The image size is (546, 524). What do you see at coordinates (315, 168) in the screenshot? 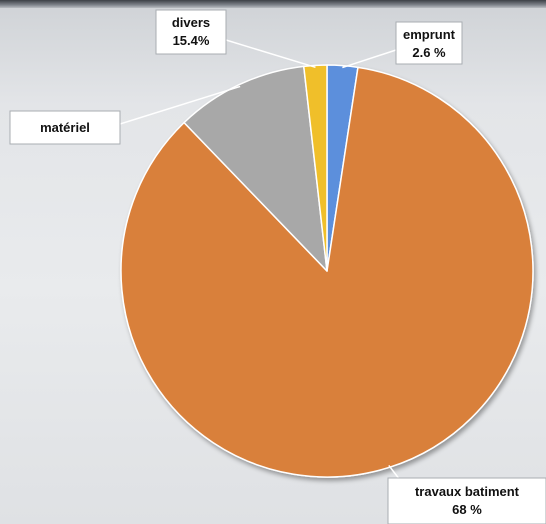
I see `pie-slice-divers` at bounding box center [315, 168].